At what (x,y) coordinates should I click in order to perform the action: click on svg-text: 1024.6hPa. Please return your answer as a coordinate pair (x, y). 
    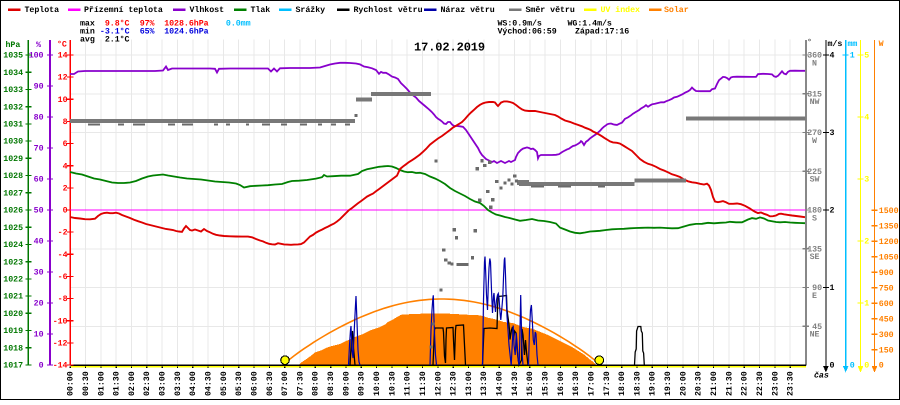
    Looking at the image, I should click on (186, 32).